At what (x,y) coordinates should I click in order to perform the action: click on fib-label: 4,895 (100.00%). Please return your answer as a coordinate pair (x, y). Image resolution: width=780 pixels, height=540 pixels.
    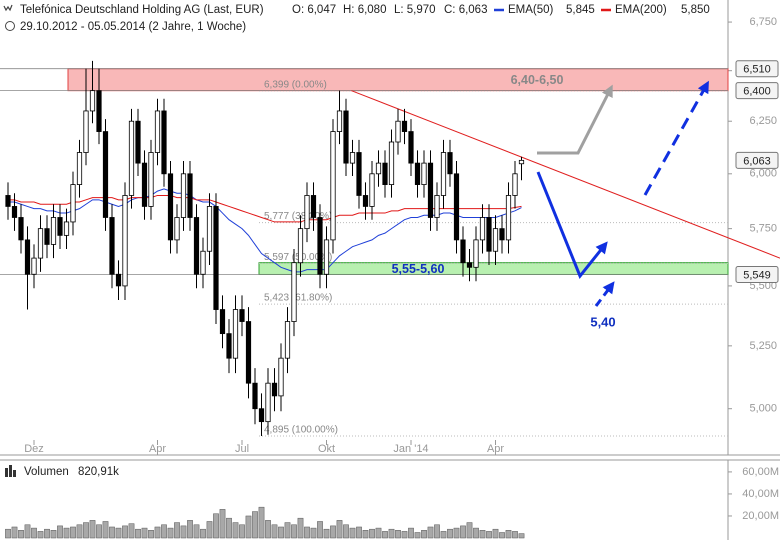
    Looking at the image, I should click on (301, 430).